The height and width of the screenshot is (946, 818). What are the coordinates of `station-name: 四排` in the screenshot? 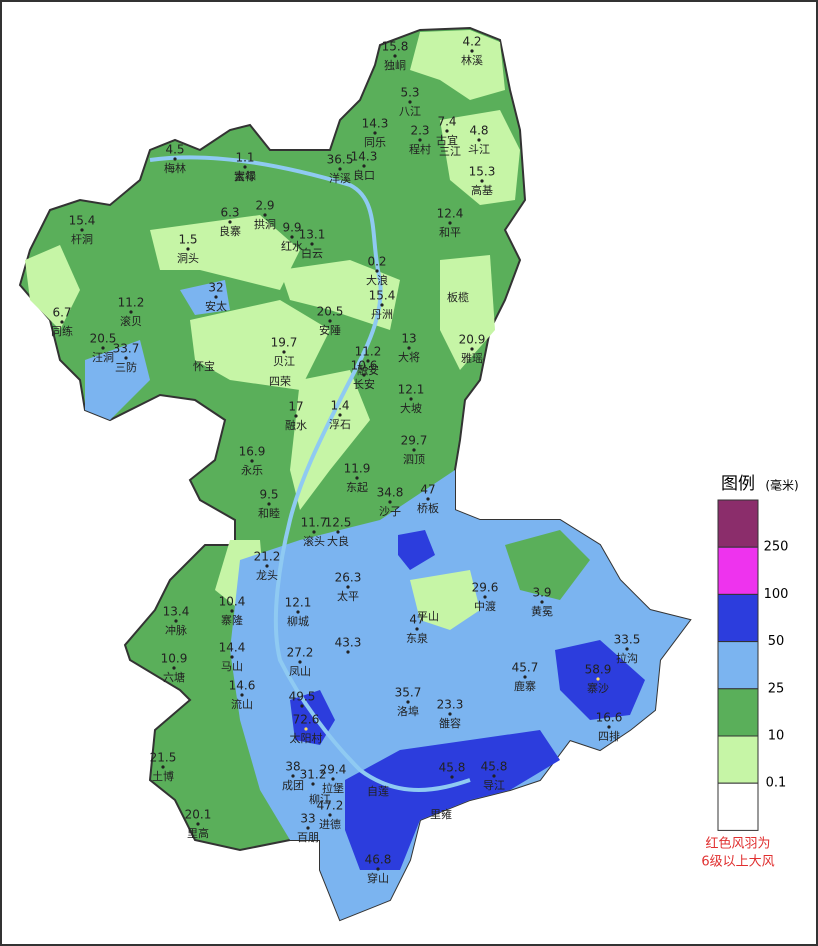 It's located at (609, 736).